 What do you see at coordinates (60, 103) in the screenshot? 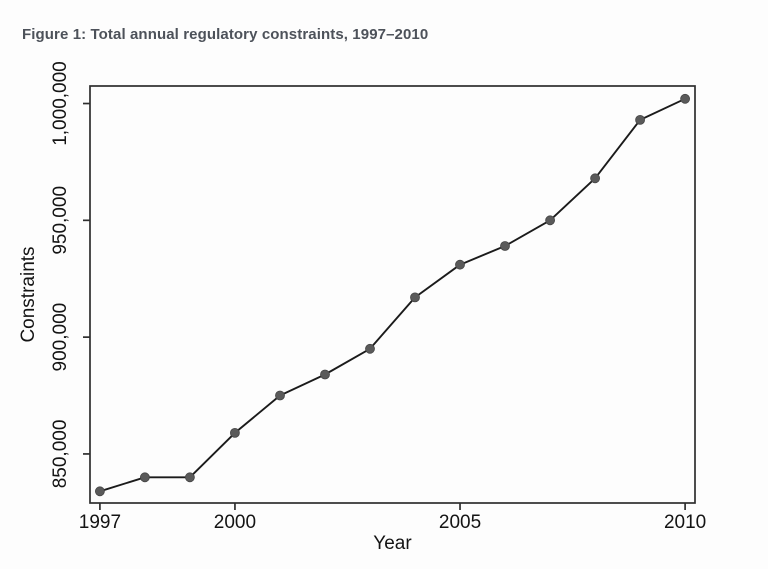
I see `y-tick-label-1000000: 1,000,000` at bounding box center [60, 103].